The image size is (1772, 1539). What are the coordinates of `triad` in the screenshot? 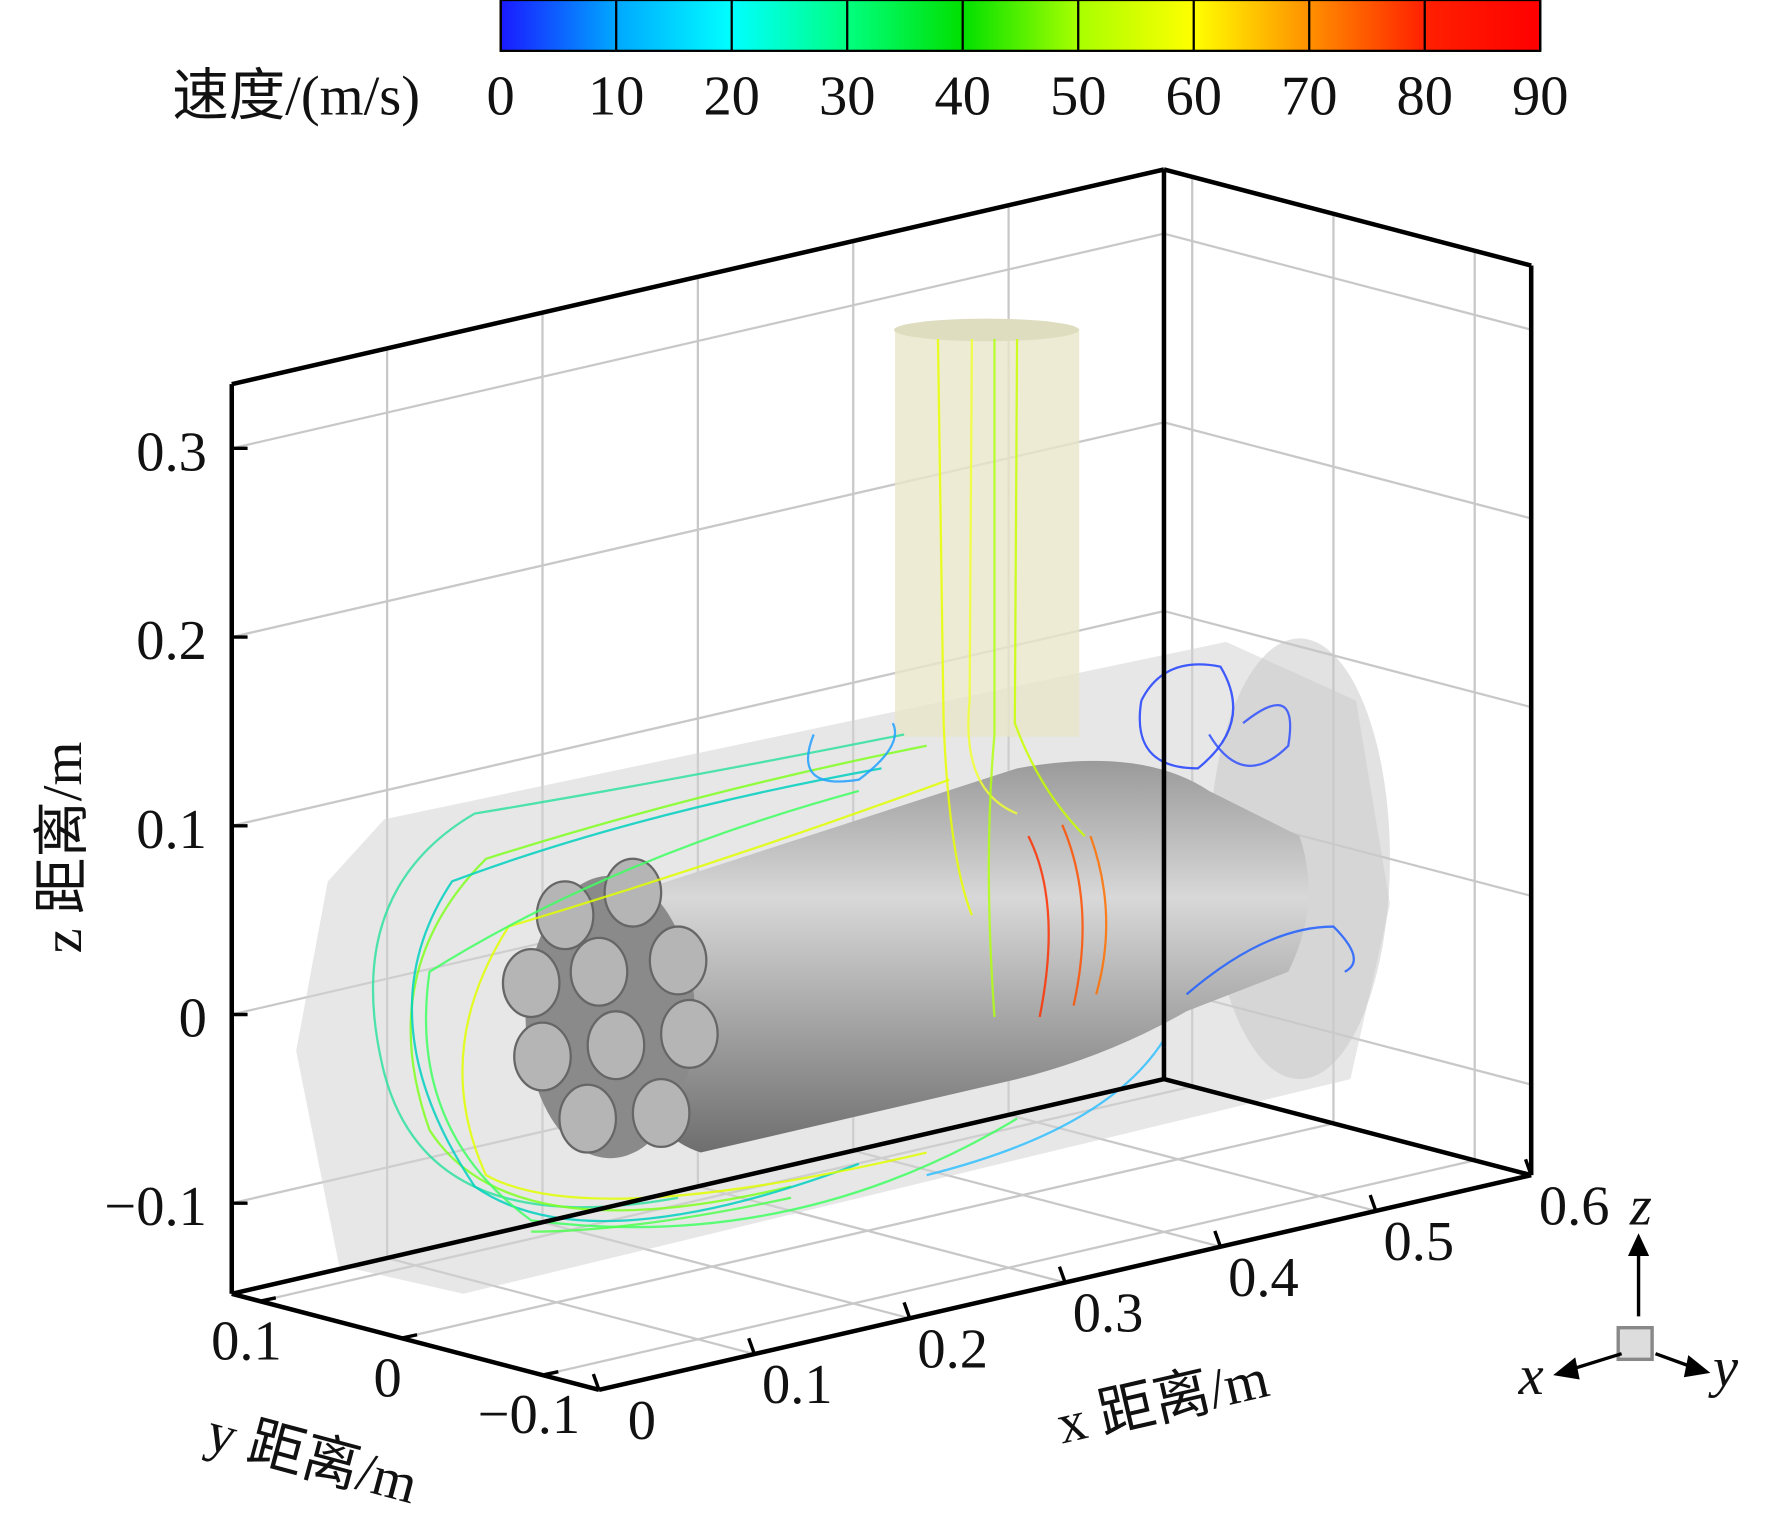 It's located at (1632, 1306).